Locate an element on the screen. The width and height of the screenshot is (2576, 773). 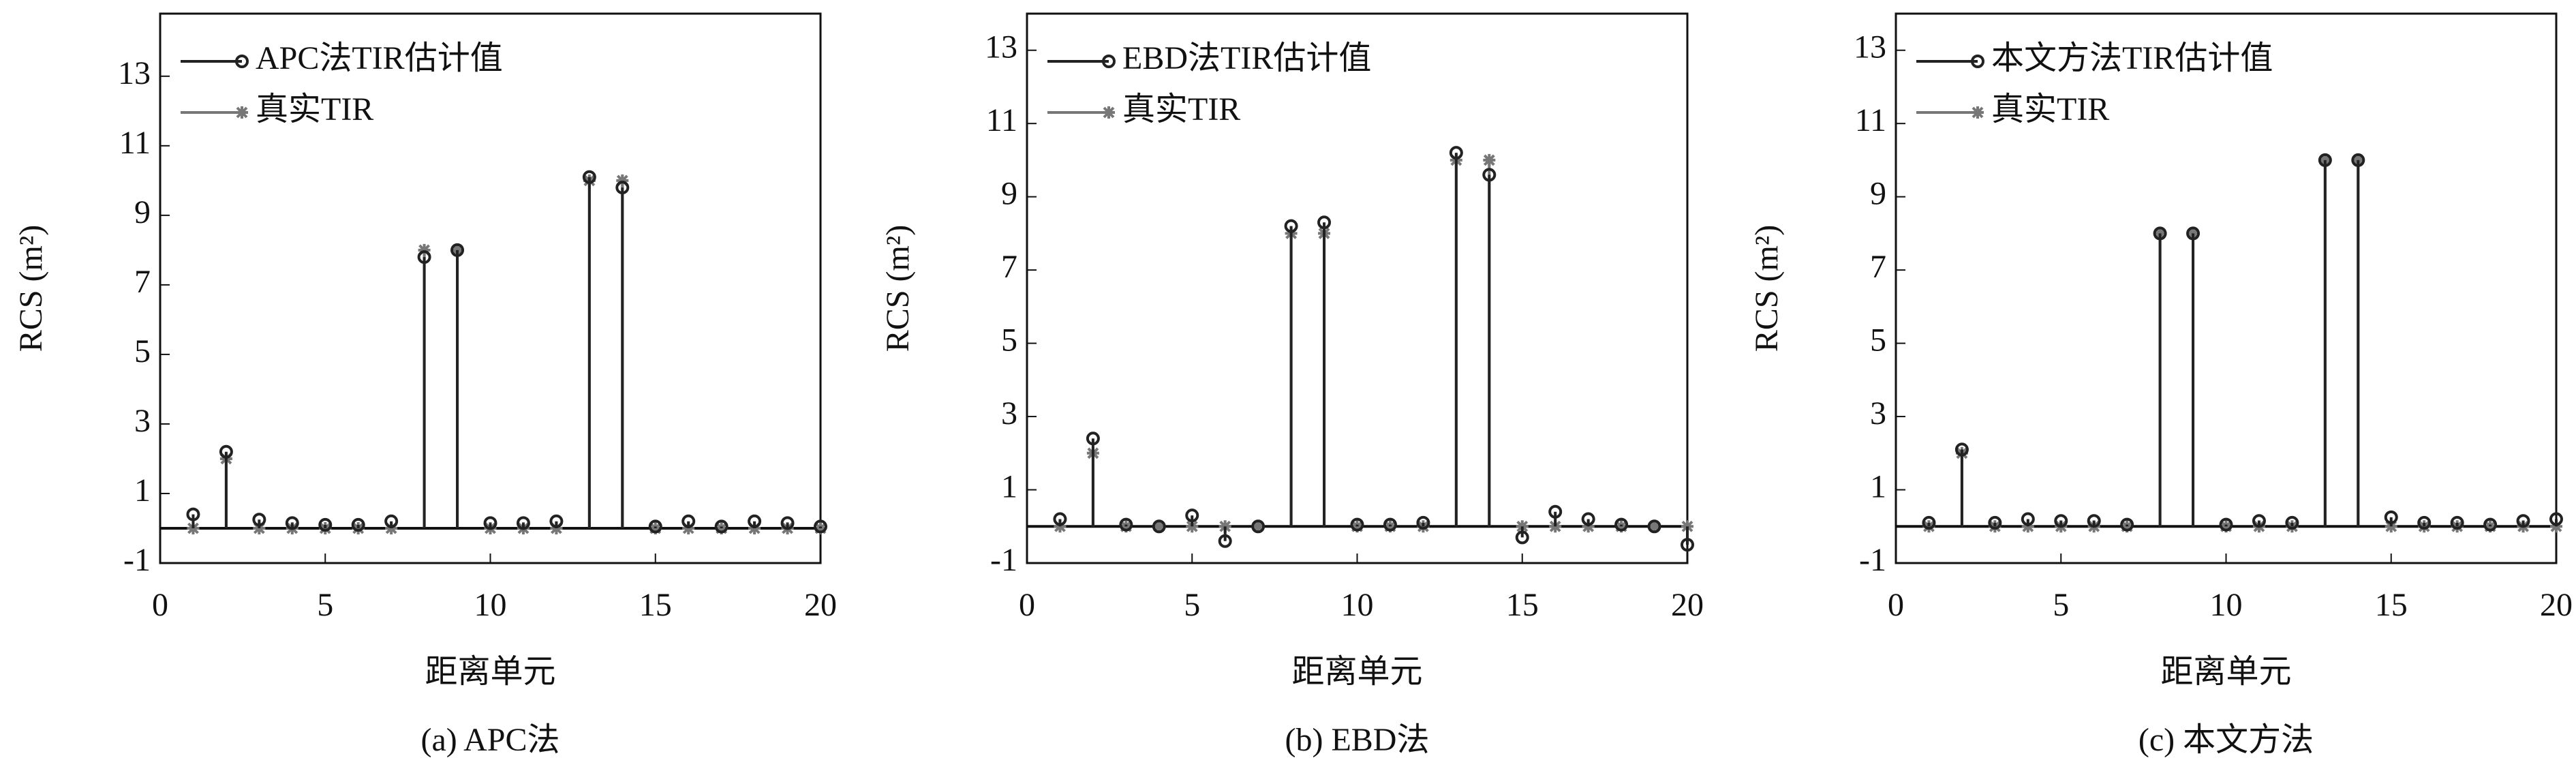
legend-label: EBD法TIR估计值 is located at coordinates (1246, 58).